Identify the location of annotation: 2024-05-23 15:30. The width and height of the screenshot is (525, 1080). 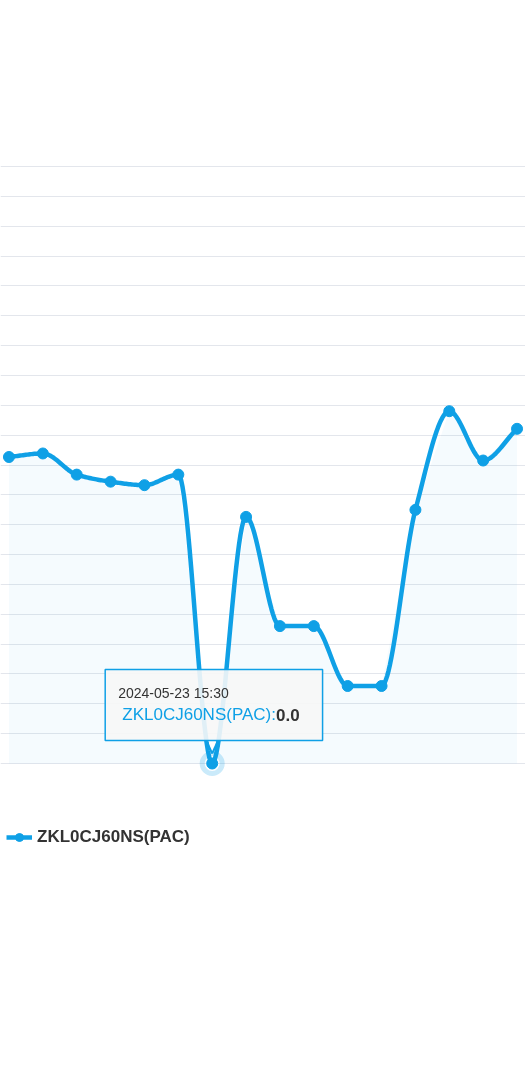
(173, 692).